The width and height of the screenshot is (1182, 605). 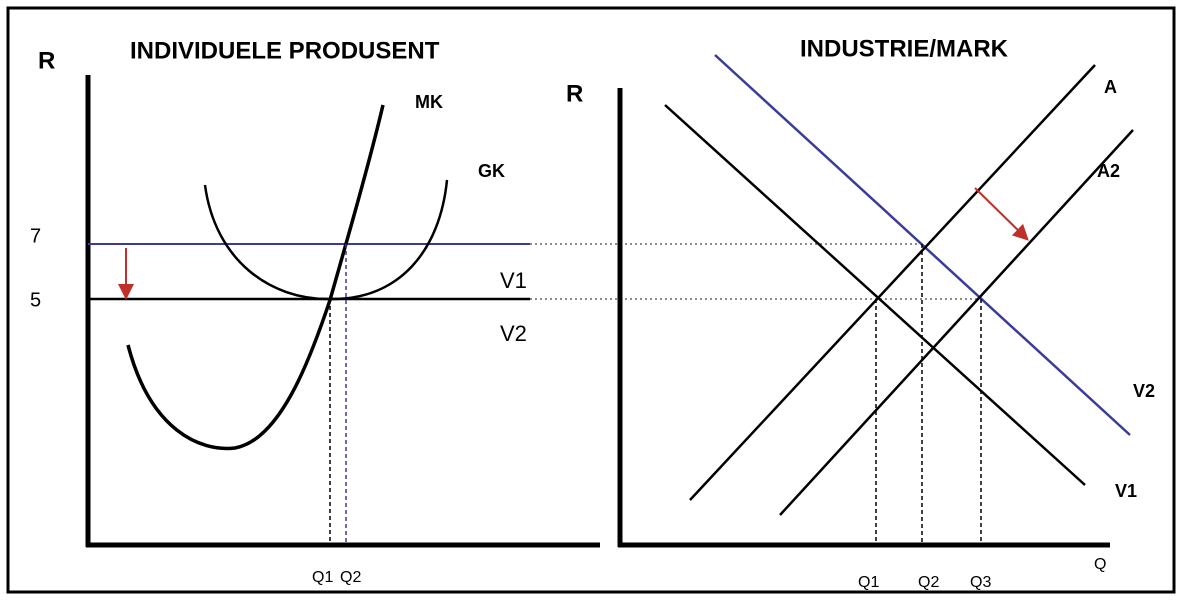 I want to click on curve-label: GK, so click(x=491, y=171).